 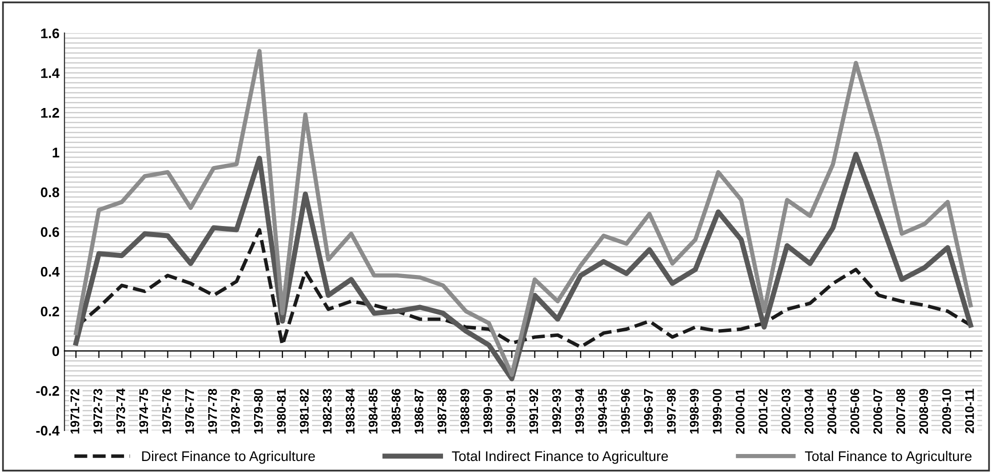 What do you see at coordinates (327, 411) in the screenshot?
I see `x-tick-label: 1982-83` at bounding box center [327, 411].